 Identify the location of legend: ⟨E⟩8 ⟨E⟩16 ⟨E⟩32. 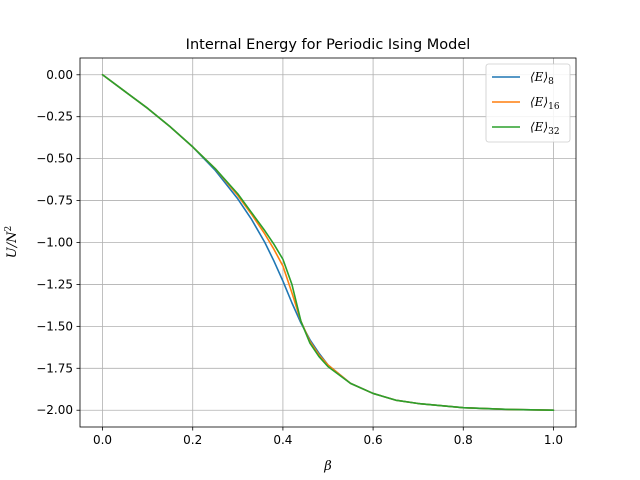
(528, 103).